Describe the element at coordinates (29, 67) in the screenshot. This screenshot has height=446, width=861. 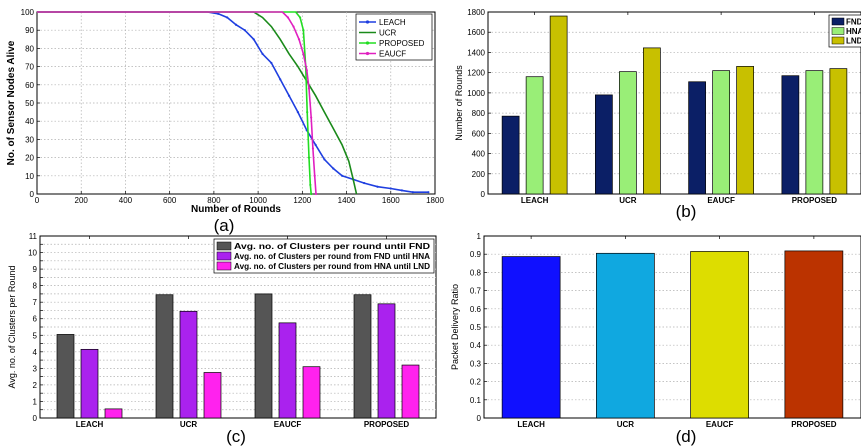
I see `y-tick-label: 70` at that location.